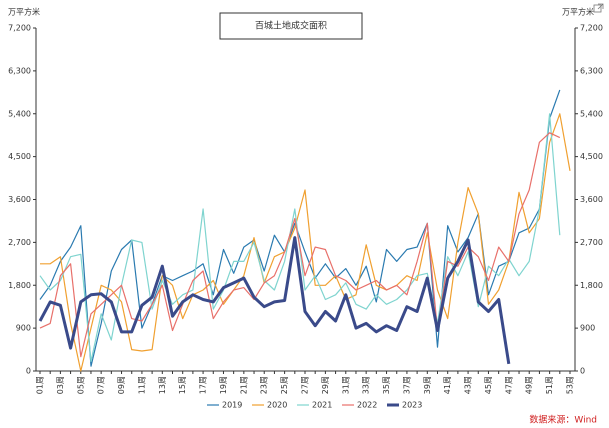 The height and width of the screenshot is (428, 609). What do you see at coordinates (40, 385) in the screenshot?
I see `x-tick-label: 01周` at bounding box center [40, 385].